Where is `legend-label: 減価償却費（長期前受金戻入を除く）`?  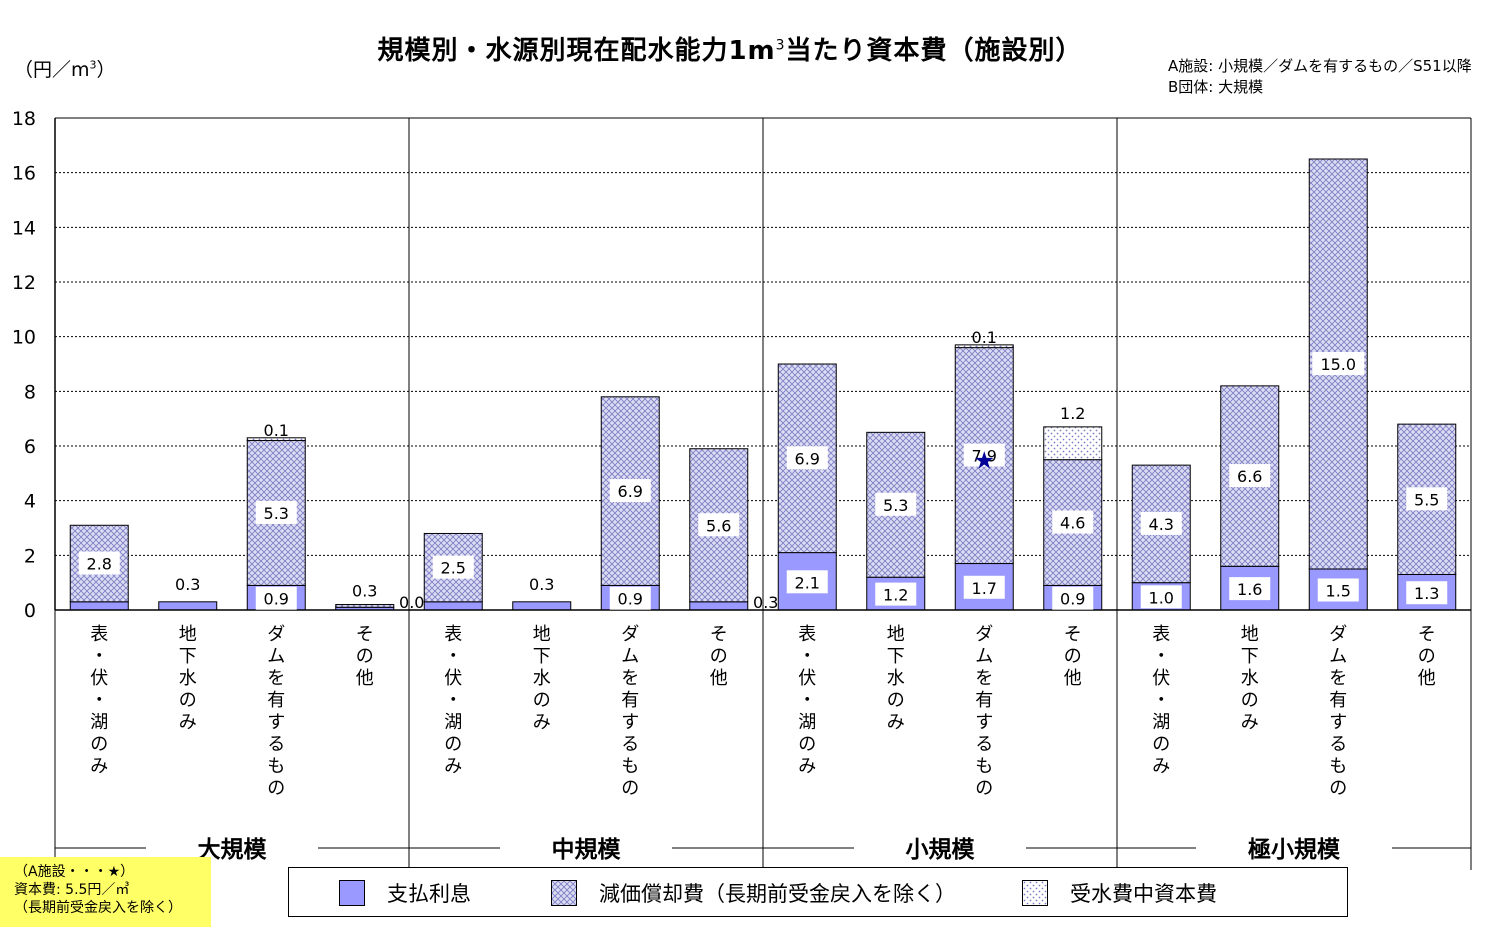
legend-label: 減価償却費（長期前受金戻入を除く） is located at coordinates (777, 894).